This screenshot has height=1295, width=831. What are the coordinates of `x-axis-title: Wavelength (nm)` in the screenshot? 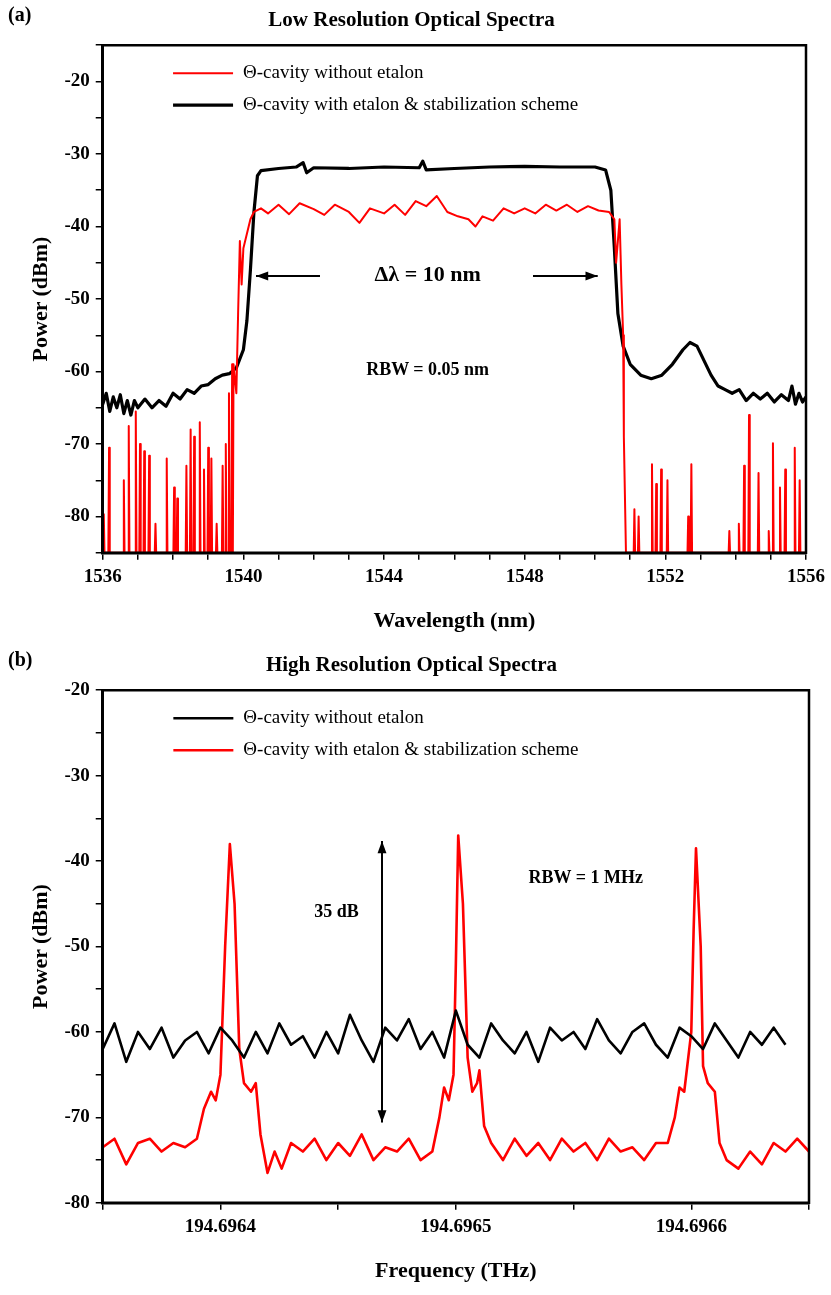 It's located at (454, 620).